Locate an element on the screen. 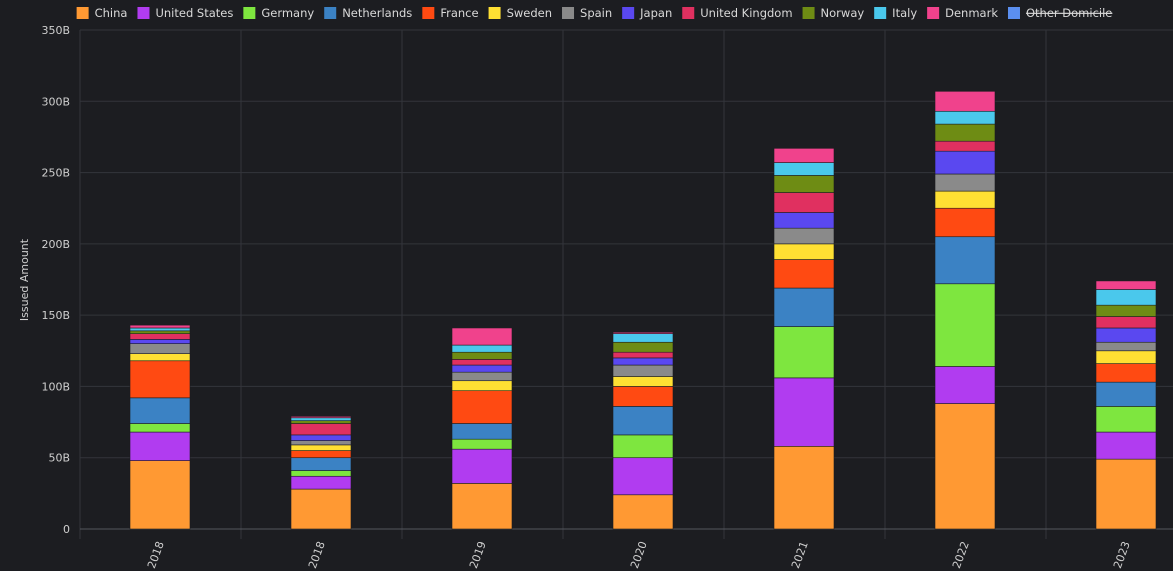  bar-segment-norway-2022 is located at coordinates (965, 132).